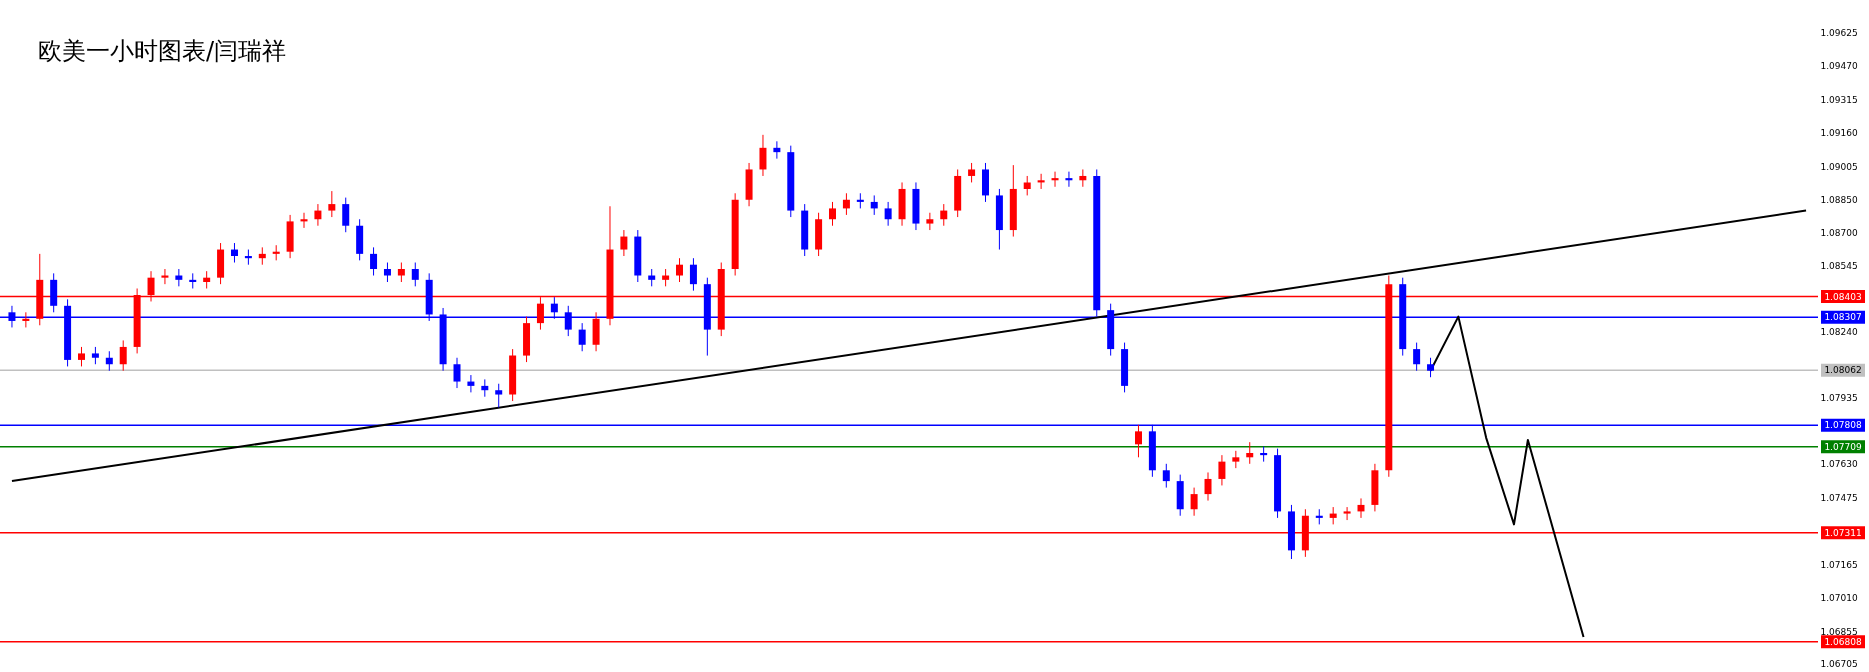  Describe the element at coordinates (1843, 446) in the screenshot. I see `ref-line-label: 1.07709` at that location.